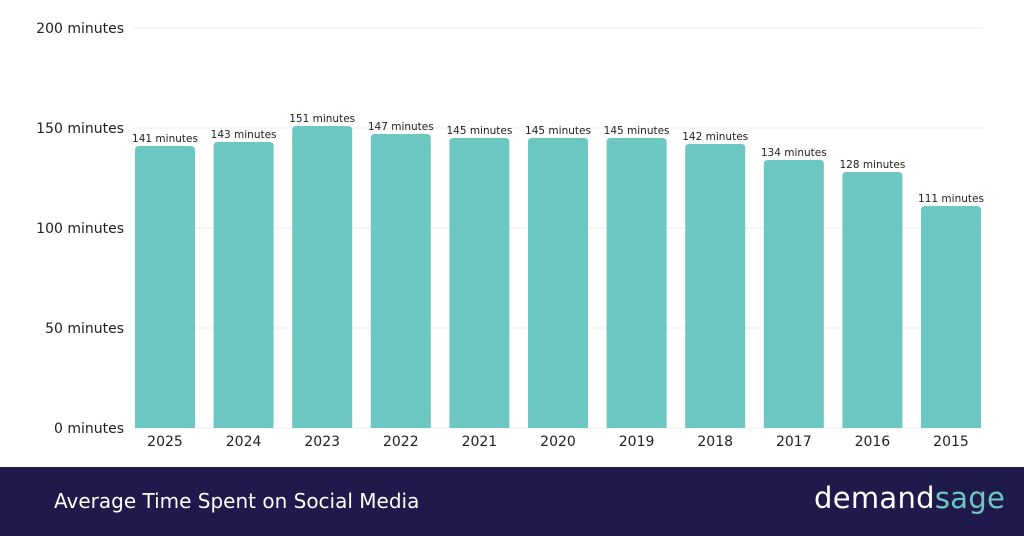 Image resolution: width=1024 pixels, height=536 pixels. What do you see at coordinates (80, 229) in the screenshot?
I see `y-tick-label: 100 minutes` at bounding box center [80, 229].